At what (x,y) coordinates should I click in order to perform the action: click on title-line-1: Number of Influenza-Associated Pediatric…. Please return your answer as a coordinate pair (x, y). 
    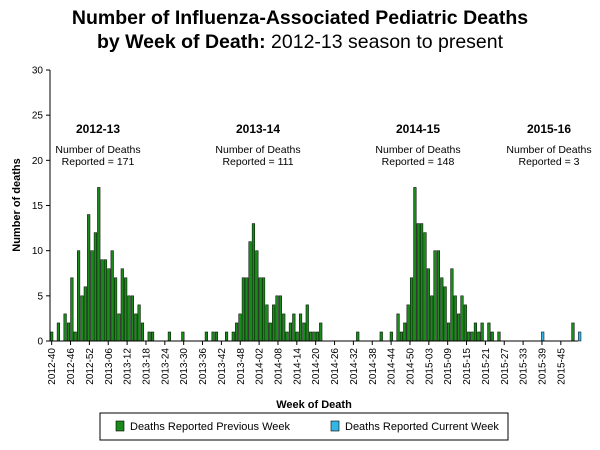
    Looking at the image, I should click on (300, 18).